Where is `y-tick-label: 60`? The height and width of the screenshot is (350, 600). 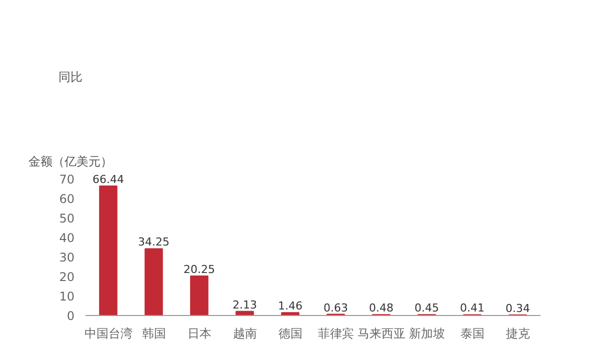 y-tick-label: 60 is located at coordinates (67, 199).